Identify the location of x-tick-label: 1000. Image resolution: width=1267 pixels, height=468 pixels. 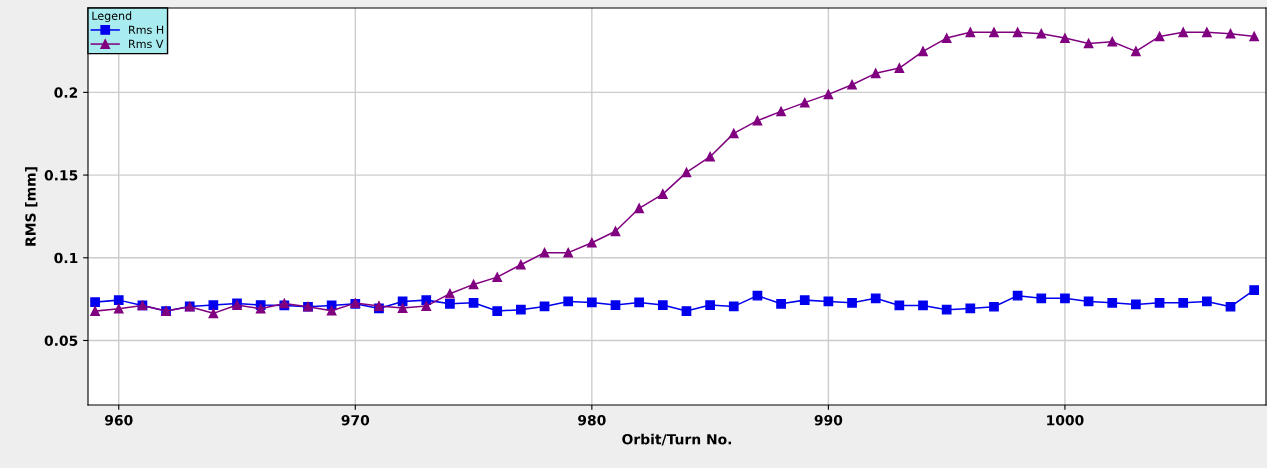
(1065, 420).